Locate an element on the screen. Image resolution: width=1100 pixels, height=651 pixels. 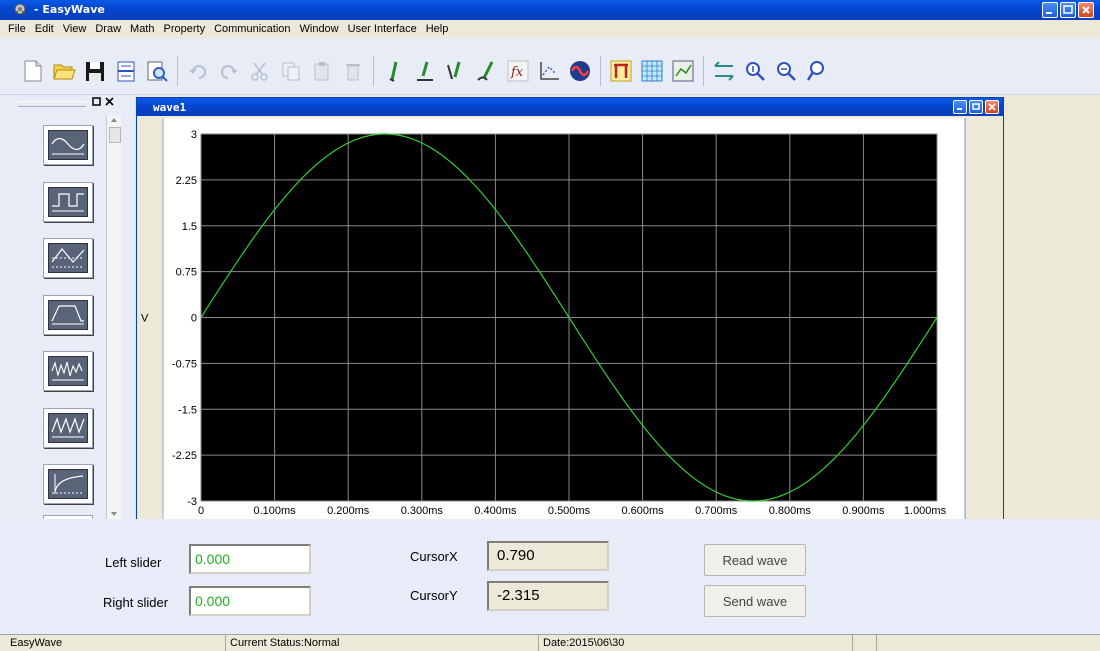
left-slider-field: 0.000 is located at coordinates (250, 559).